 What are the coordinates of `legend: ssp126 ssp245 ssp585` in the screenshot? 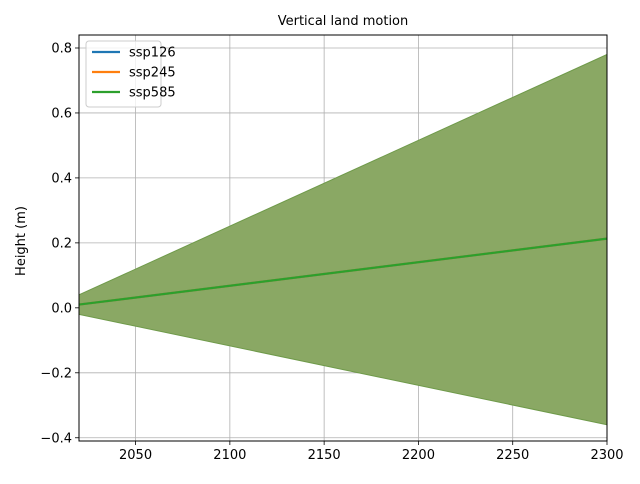 It's located at (130, 74).